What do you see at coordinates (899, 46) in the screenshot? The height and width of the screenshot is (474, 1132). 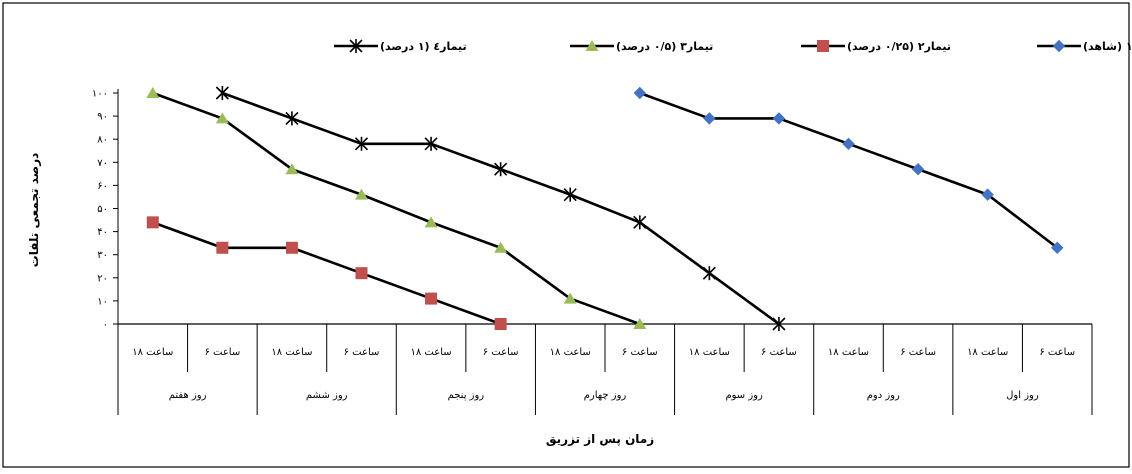 I see `legend-label: تیمار۲ (۰/۲۵ درصد)` at bounding box center [899, 46].